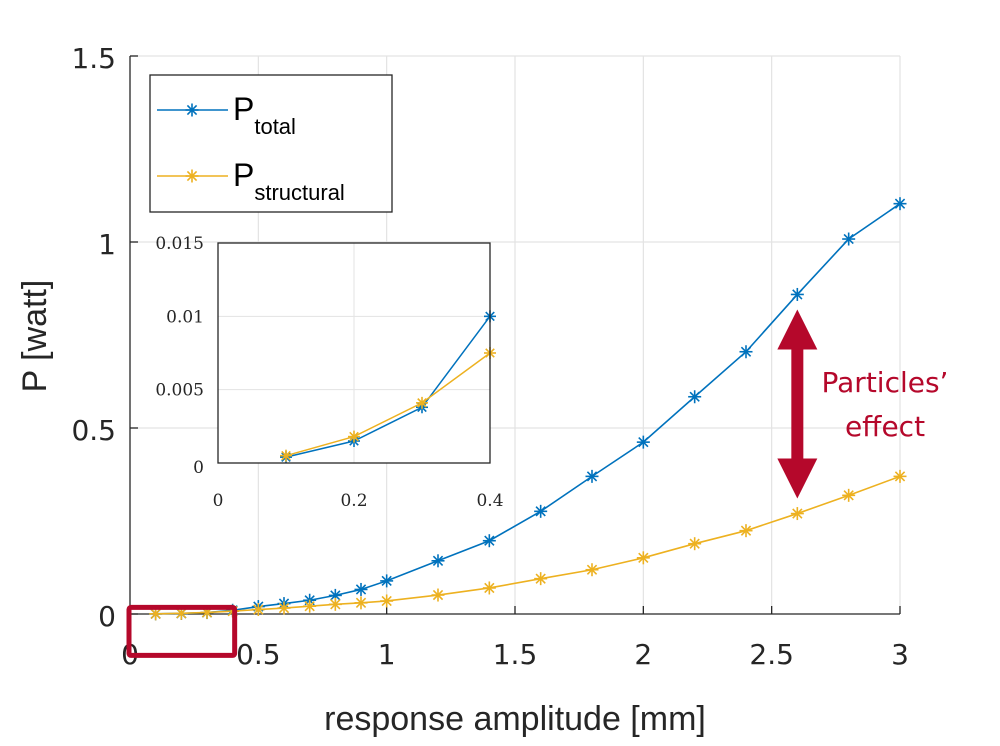  I want to click on legend-label-structural-sub: structural, so click(299, 192).